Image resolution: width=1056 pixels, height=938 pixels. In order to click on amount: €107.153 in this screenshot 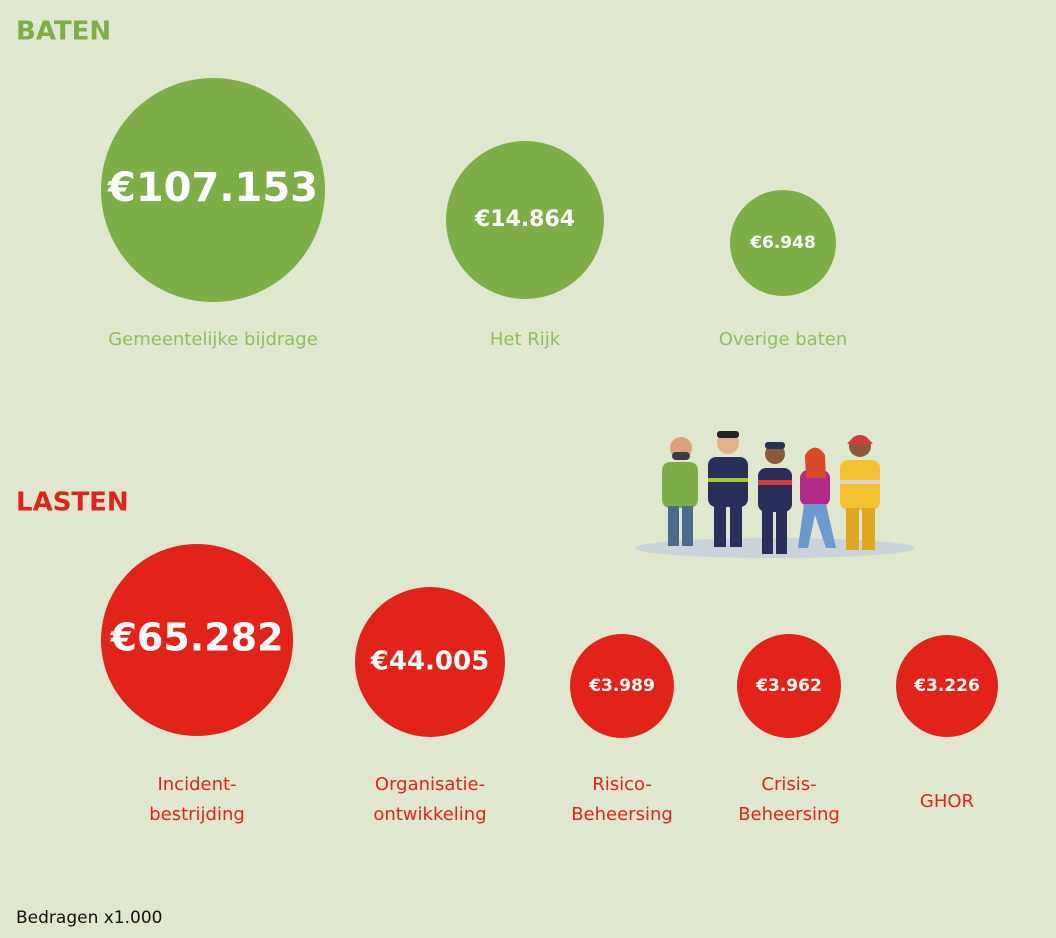, I will do `click(212, 188)`.